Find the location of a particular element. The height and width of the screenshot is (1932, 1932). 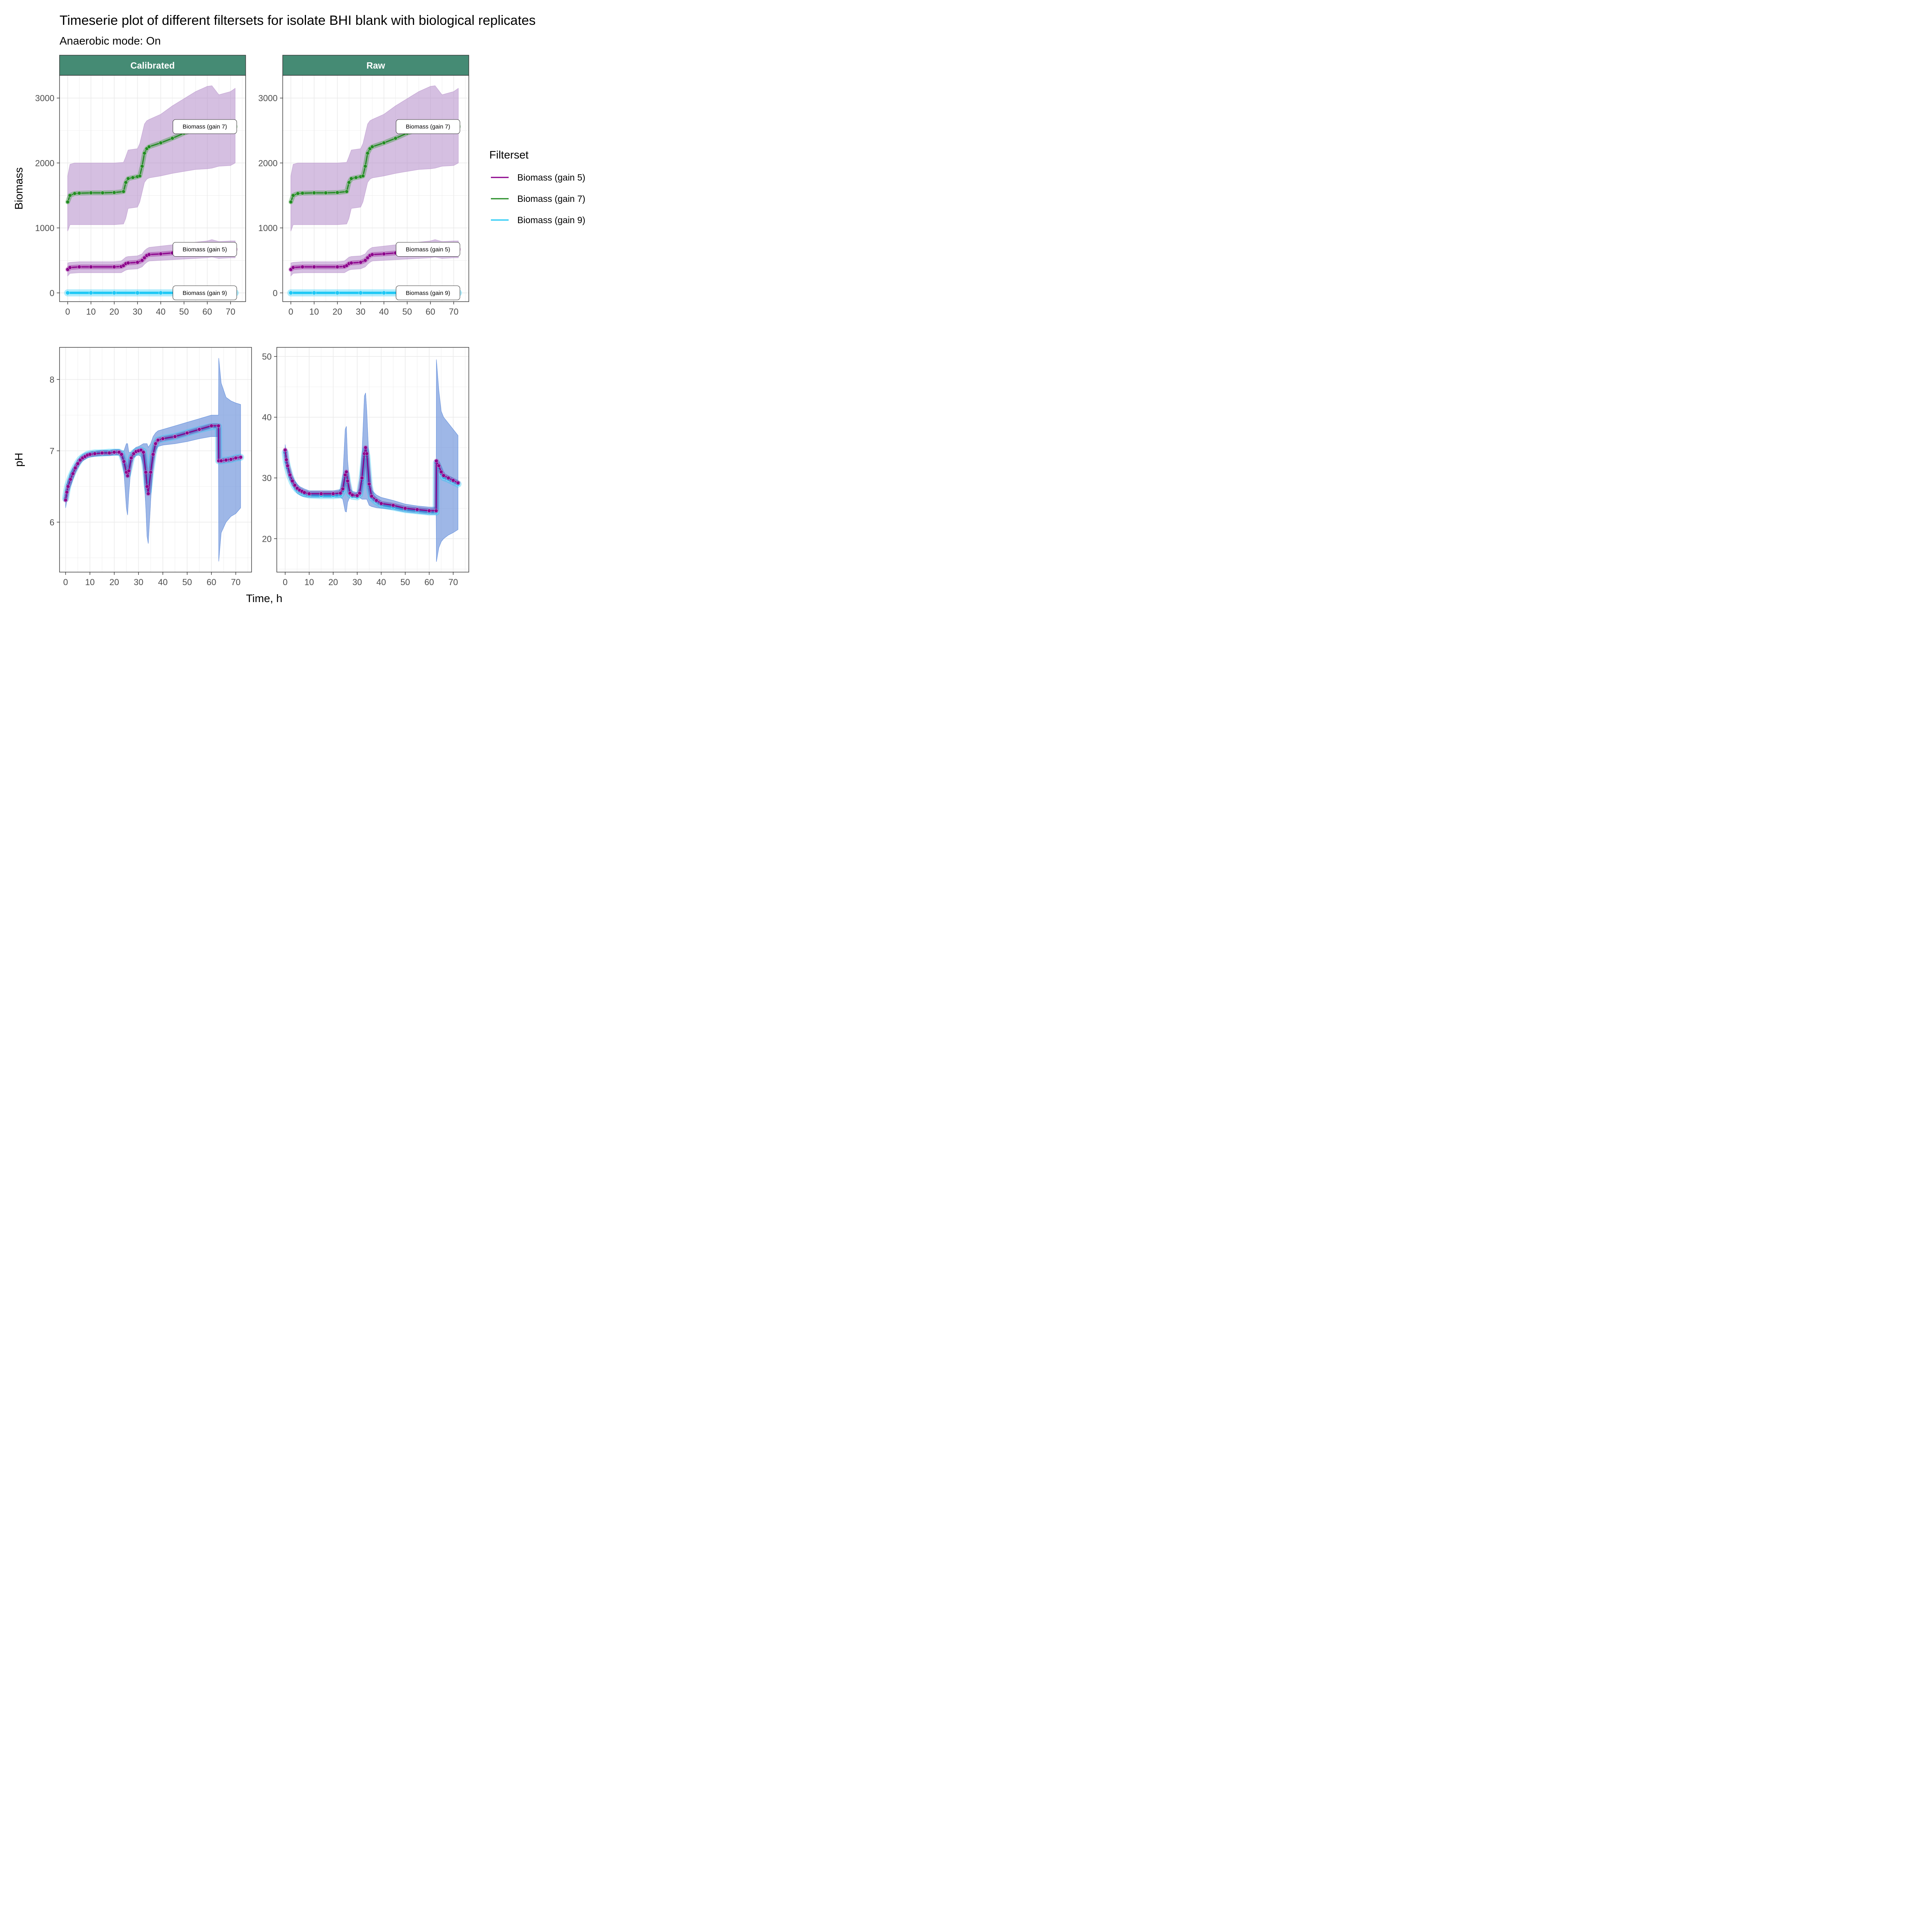

y-tick-label: 30 is located at coordinates (267, 478).